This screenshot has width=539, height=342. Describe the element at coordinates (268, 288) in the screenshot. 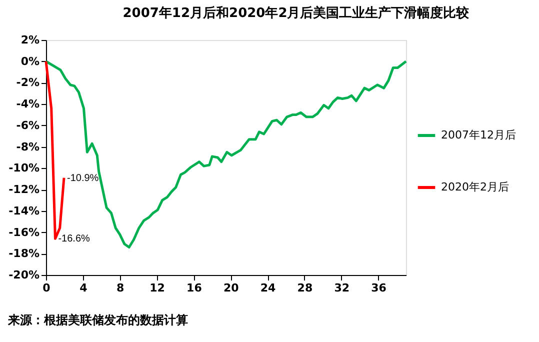

I see `x-tick-label: 24` at that location.